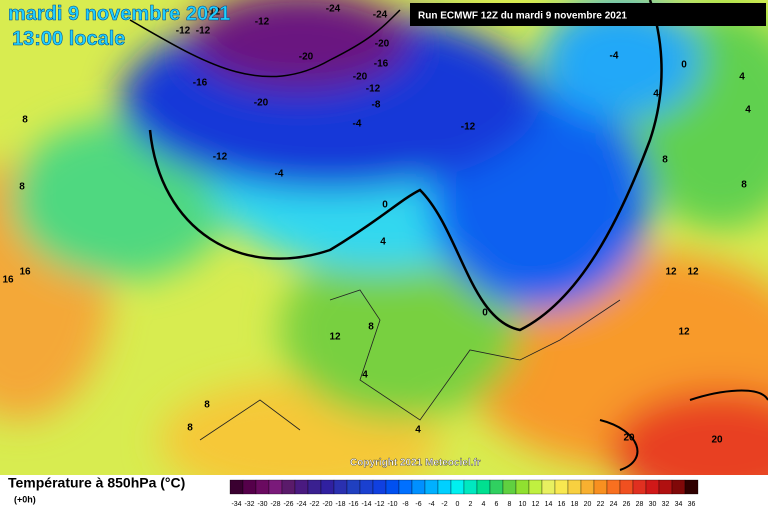 This screenshot has height=512, width=768. What do you see at coordinates (692, 504) in the screenshot?
I see `scale-label: 36` at bounding box center [692, 504].